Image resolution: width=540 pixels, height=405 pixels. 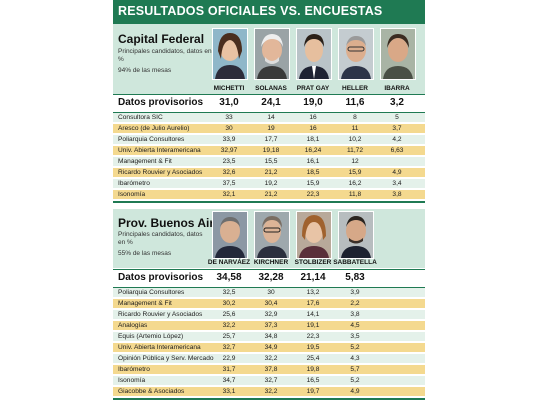 What do you see at coordinates (229, 172) in the screenshot?
I see `poll-value: 32,6` at bounding box center [229, 172].